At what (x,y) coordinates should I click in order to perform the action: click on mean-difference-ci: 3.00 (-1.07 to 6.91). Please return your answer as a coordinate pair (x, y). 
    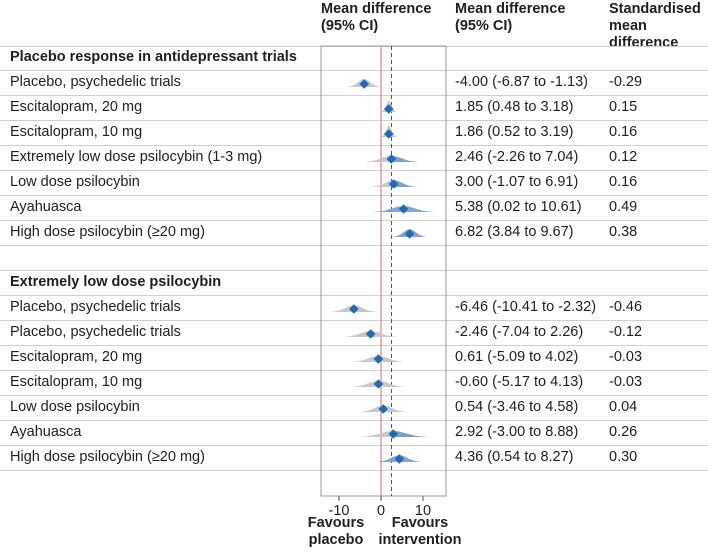
    Looking at the image, I should click on (517, 182).